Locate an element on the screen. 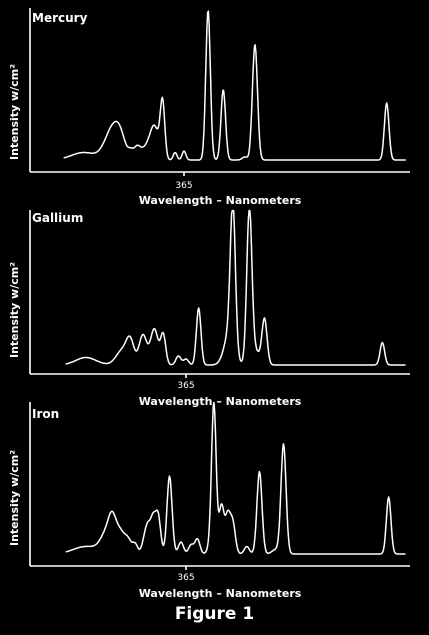 The height and width of the screenshot is (635, 429). gallium-x-tick-label: 365 is located at coordinates (185, 386).